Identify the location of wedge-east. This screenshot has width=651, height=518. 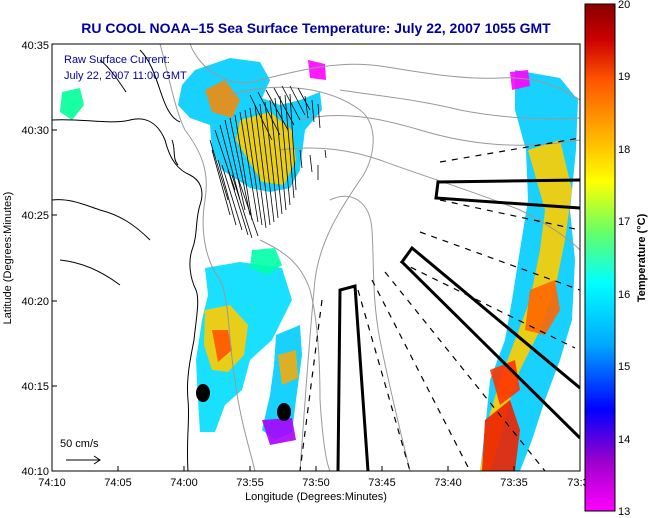
(490, 342).